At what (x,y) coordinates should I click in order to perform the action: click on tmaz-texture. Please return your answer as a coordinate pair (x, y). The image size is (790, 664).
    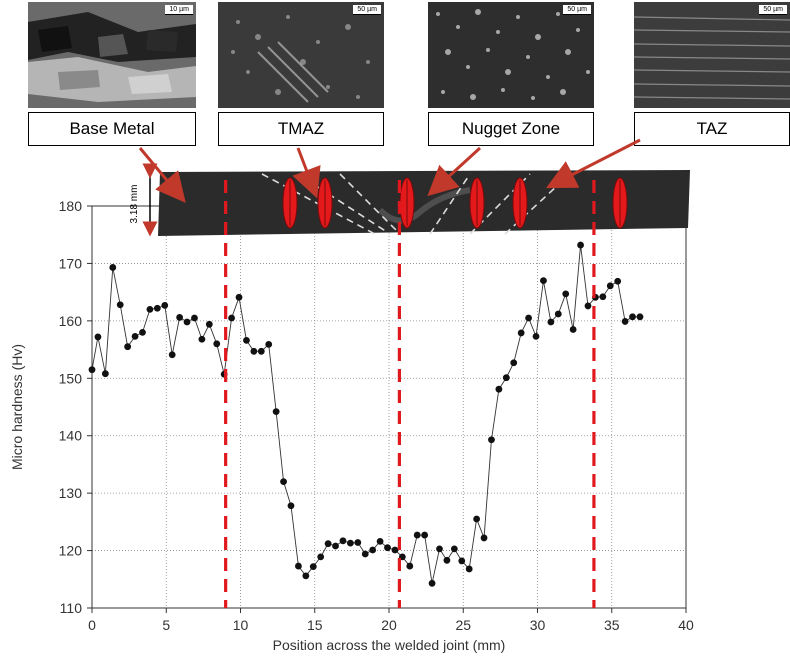
    Looking at the image, I should click on (301, 55).